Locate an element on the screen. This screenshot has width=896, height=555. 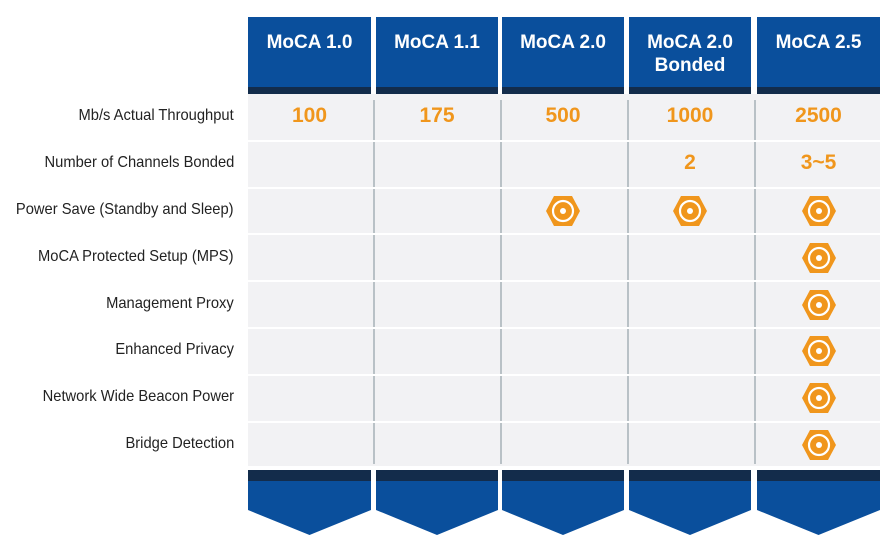
cell-value: 3~5 is located at coordinates (818, 163).